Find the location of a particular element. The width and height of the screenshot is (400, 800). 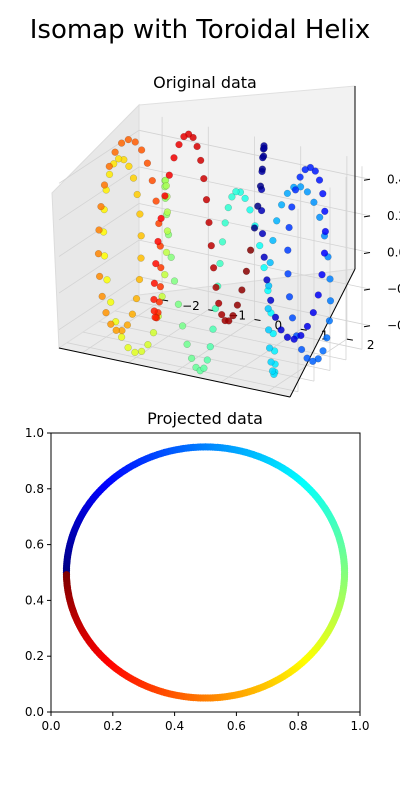

y-tick-label: 2 is located at coordinates (371, 345).